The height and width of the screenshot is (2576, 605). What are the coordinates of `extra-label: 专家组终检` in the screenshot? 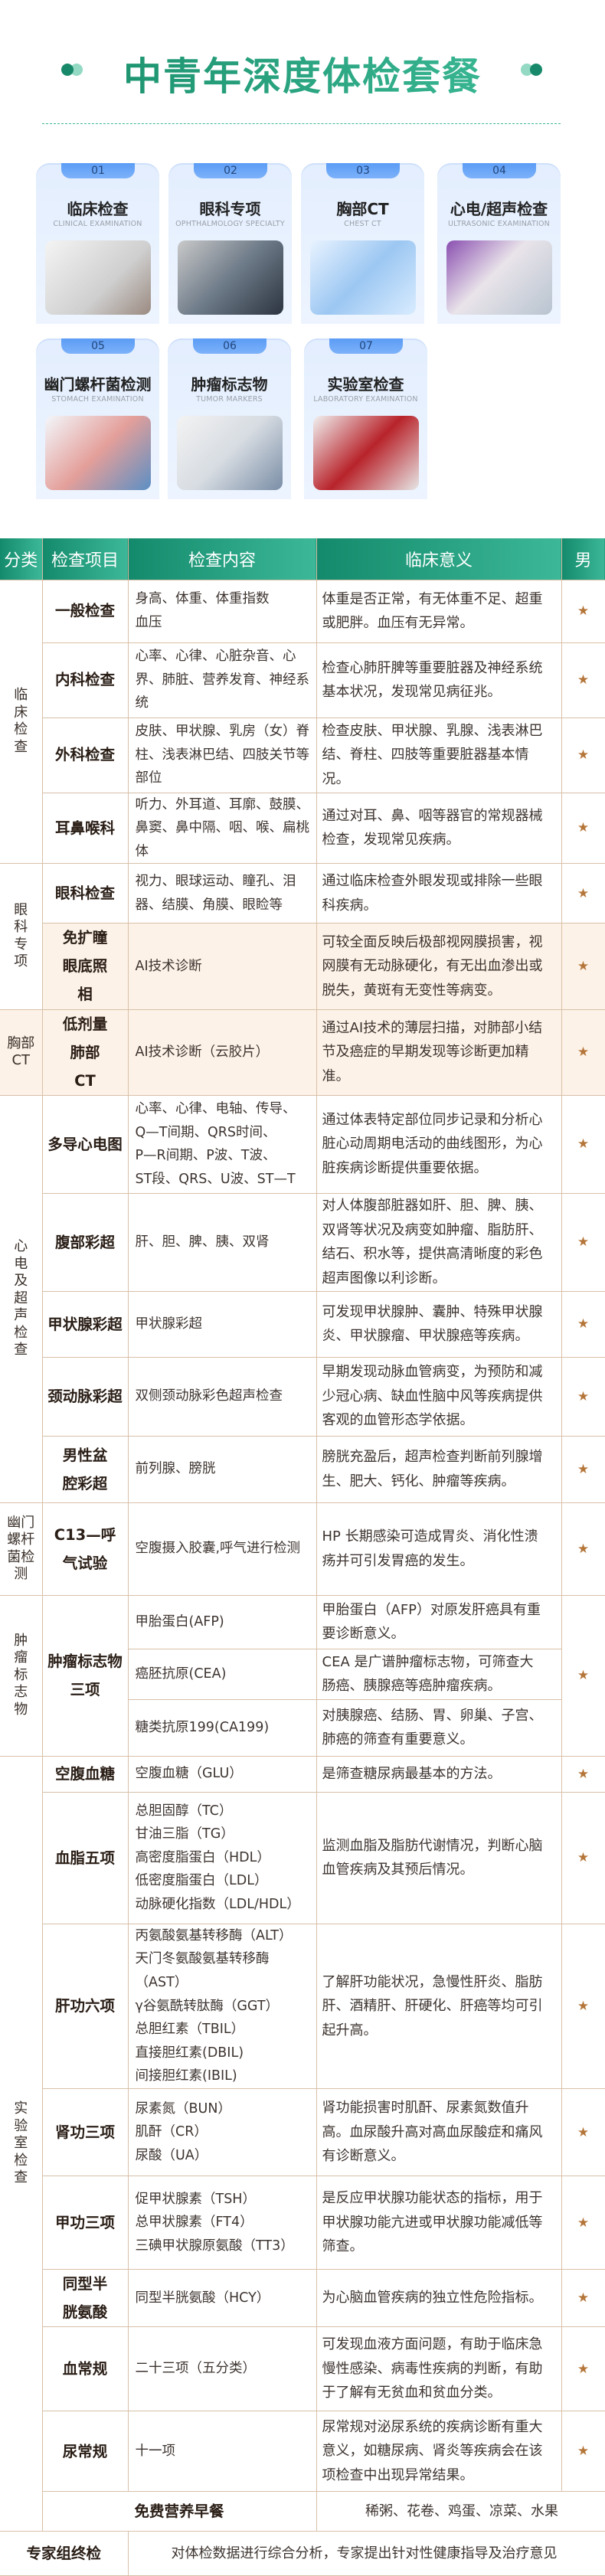 It's located at (65, 2553).